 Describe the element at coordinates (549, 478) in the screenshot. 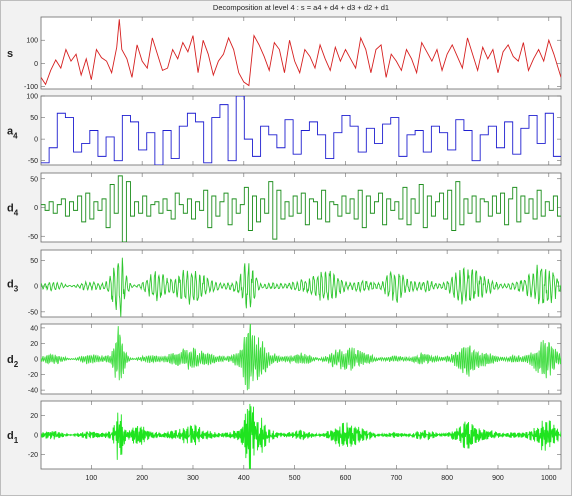

I see `xtick-label: 1000` at that location.